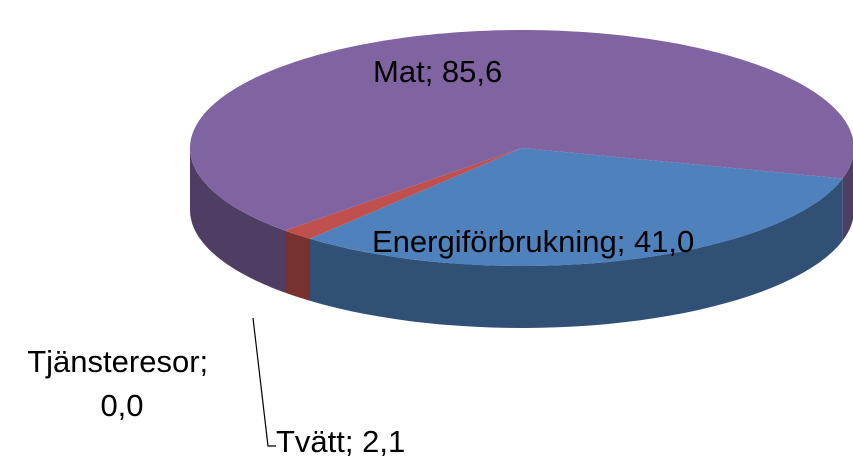 This screenshot has width=853, height=459. Describe the element at coordinates (264, 382) in the screenshot. I see `leader-line` at that location.